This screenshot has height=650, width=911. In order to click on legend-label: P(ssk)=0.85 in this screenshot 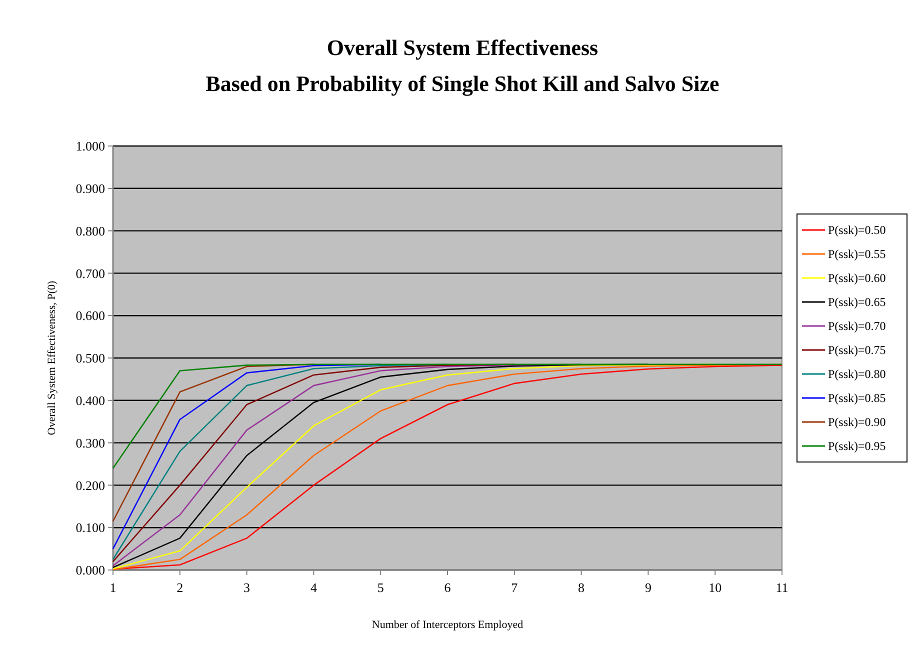, I will do `click(857, 398)`.